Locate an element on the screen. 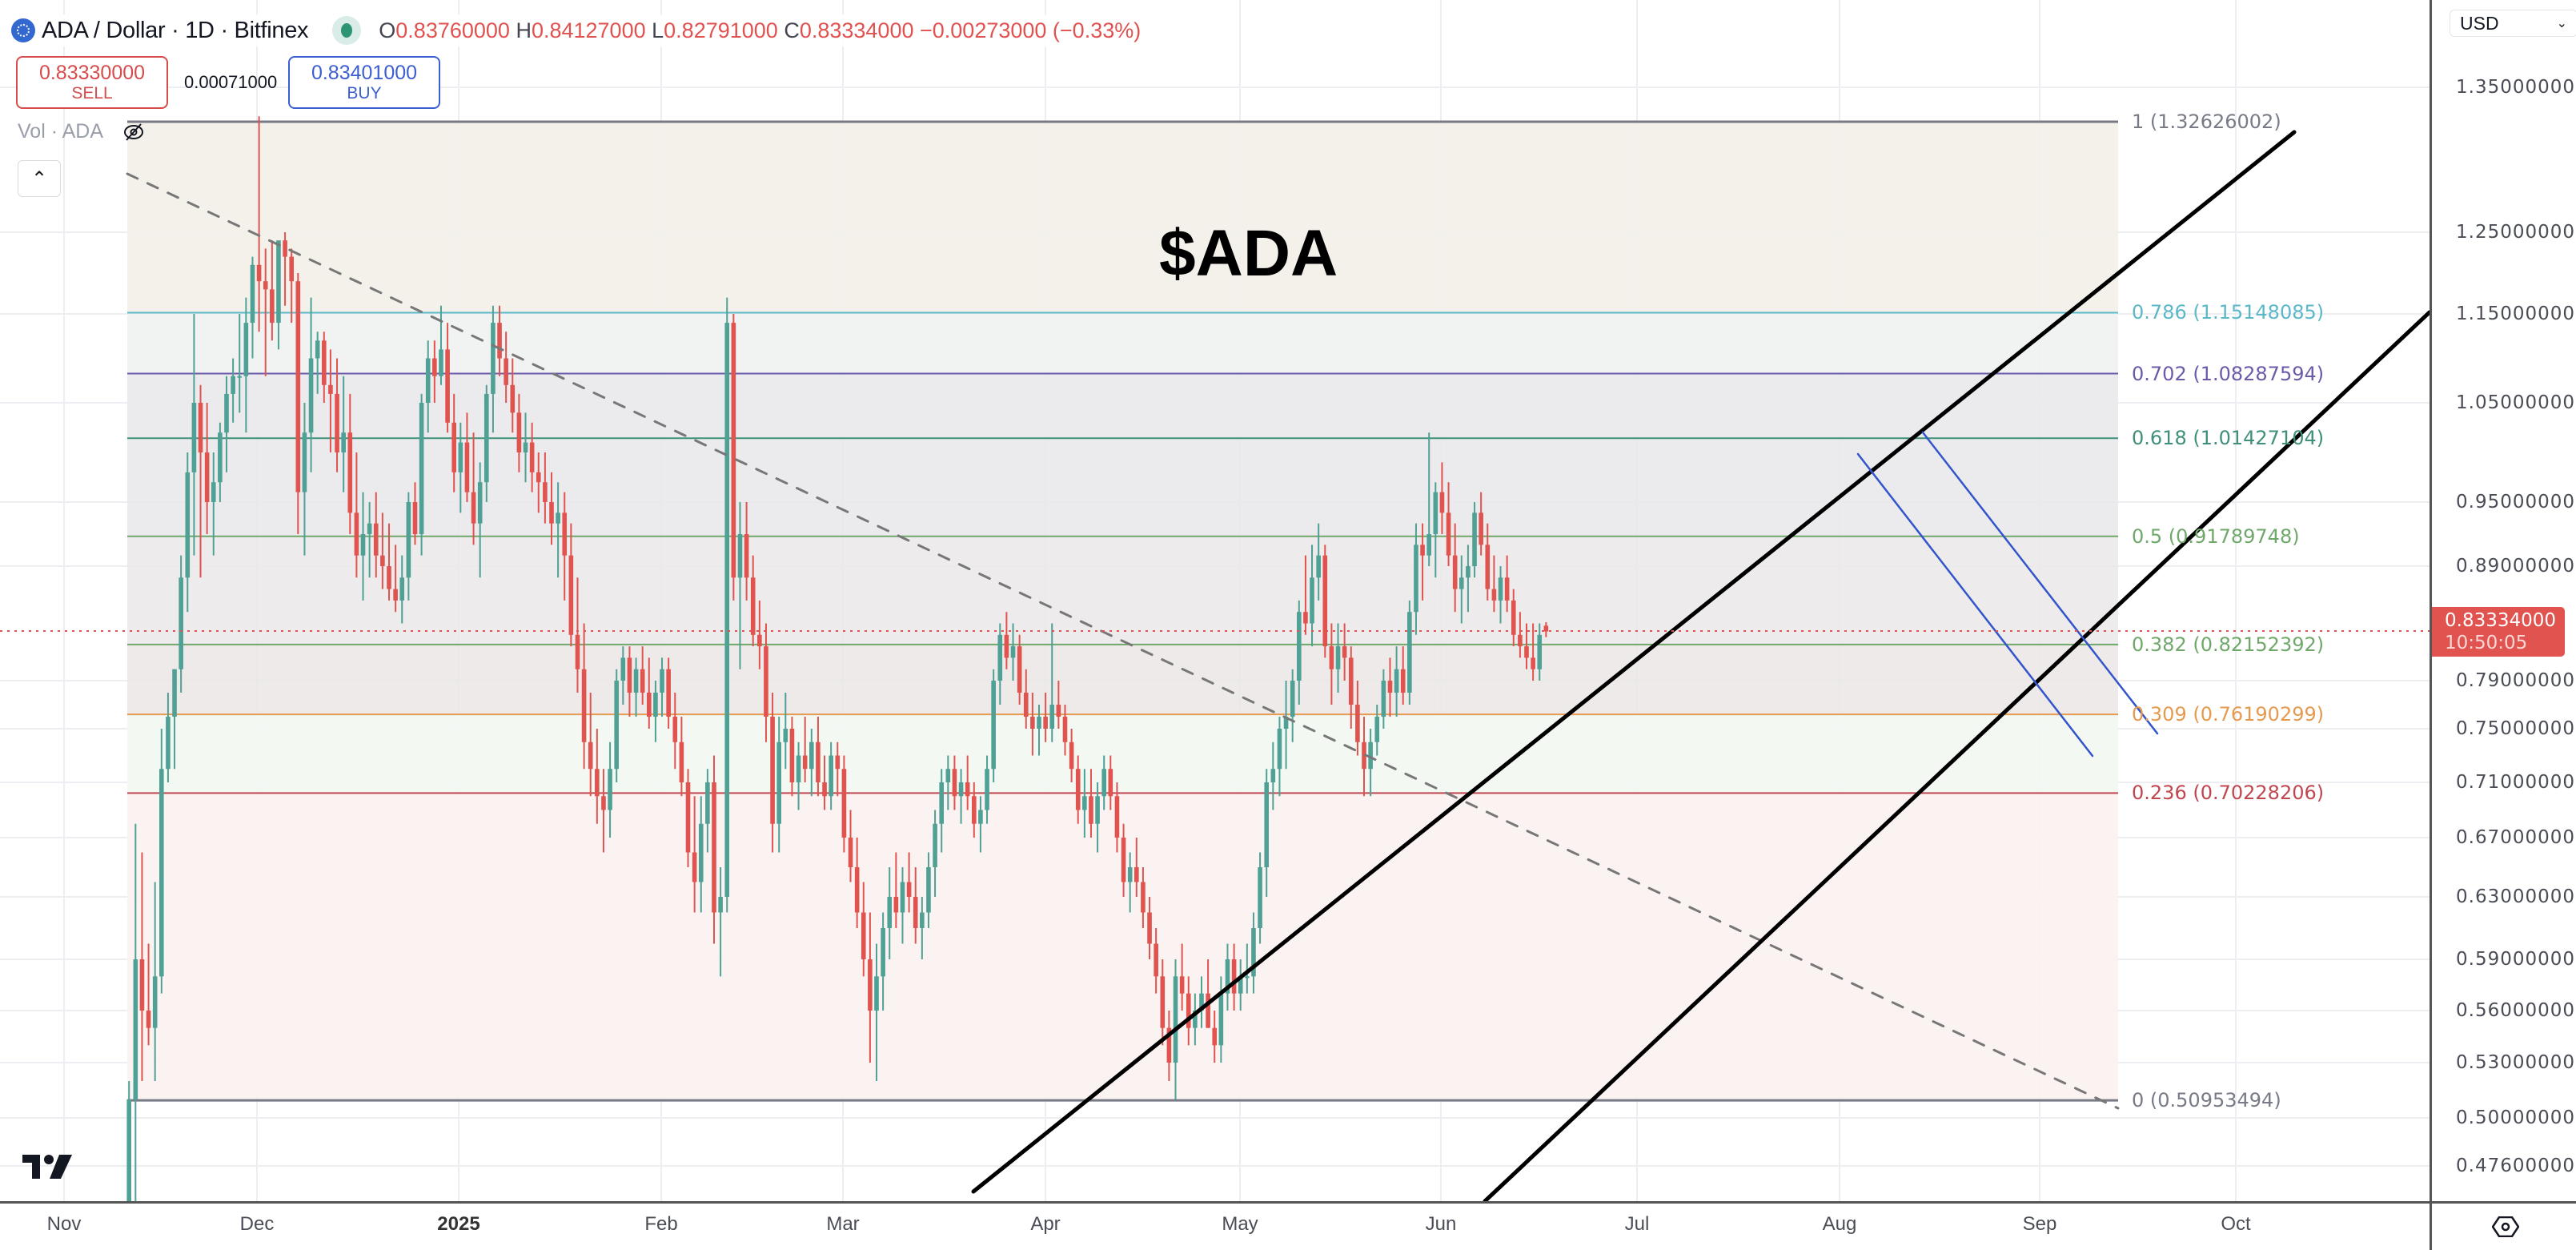  time-axis: Nov Dec 2025 Feb Mar Apr May Jun Jul Aug Sep Oct is located at coordinates (1215, 1225).